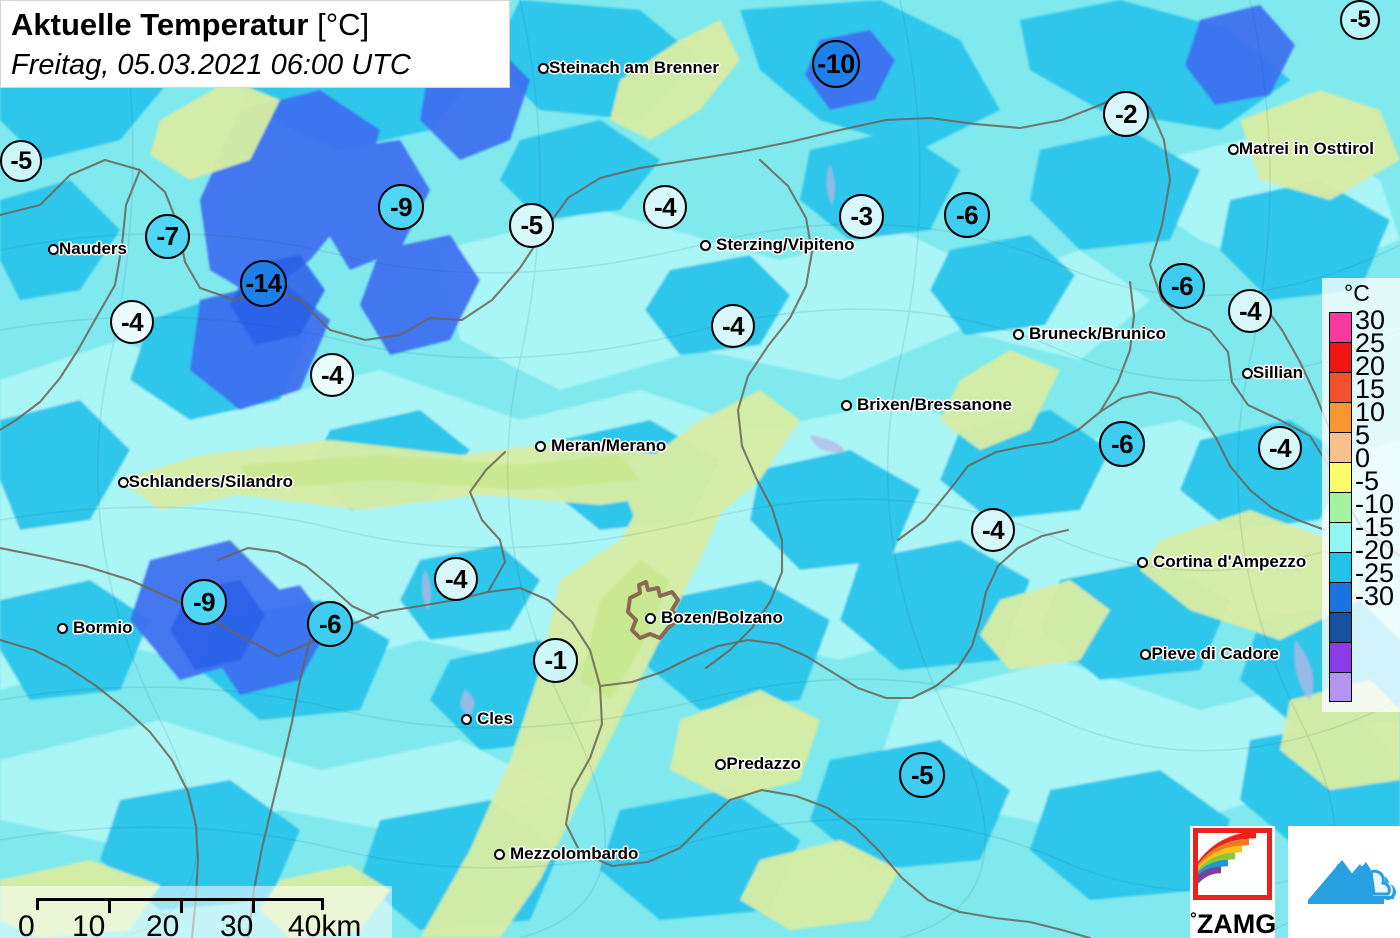  I want to click on city-marker: Nauders, so click(89, 249).